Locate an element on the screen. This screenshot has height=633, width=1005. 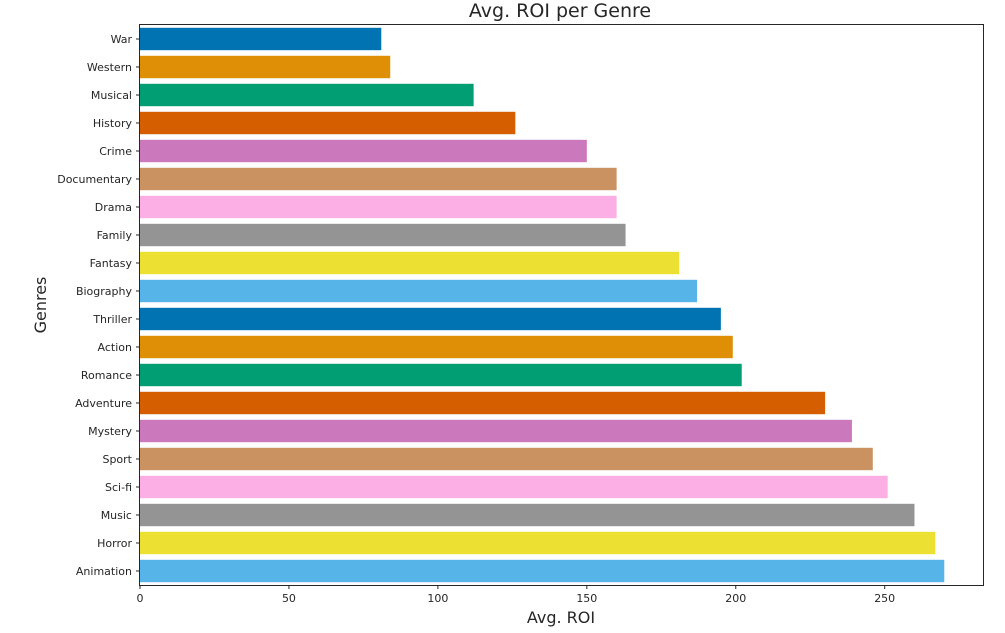
y-tick-label-family: Family is located at coordinates (115, 235).